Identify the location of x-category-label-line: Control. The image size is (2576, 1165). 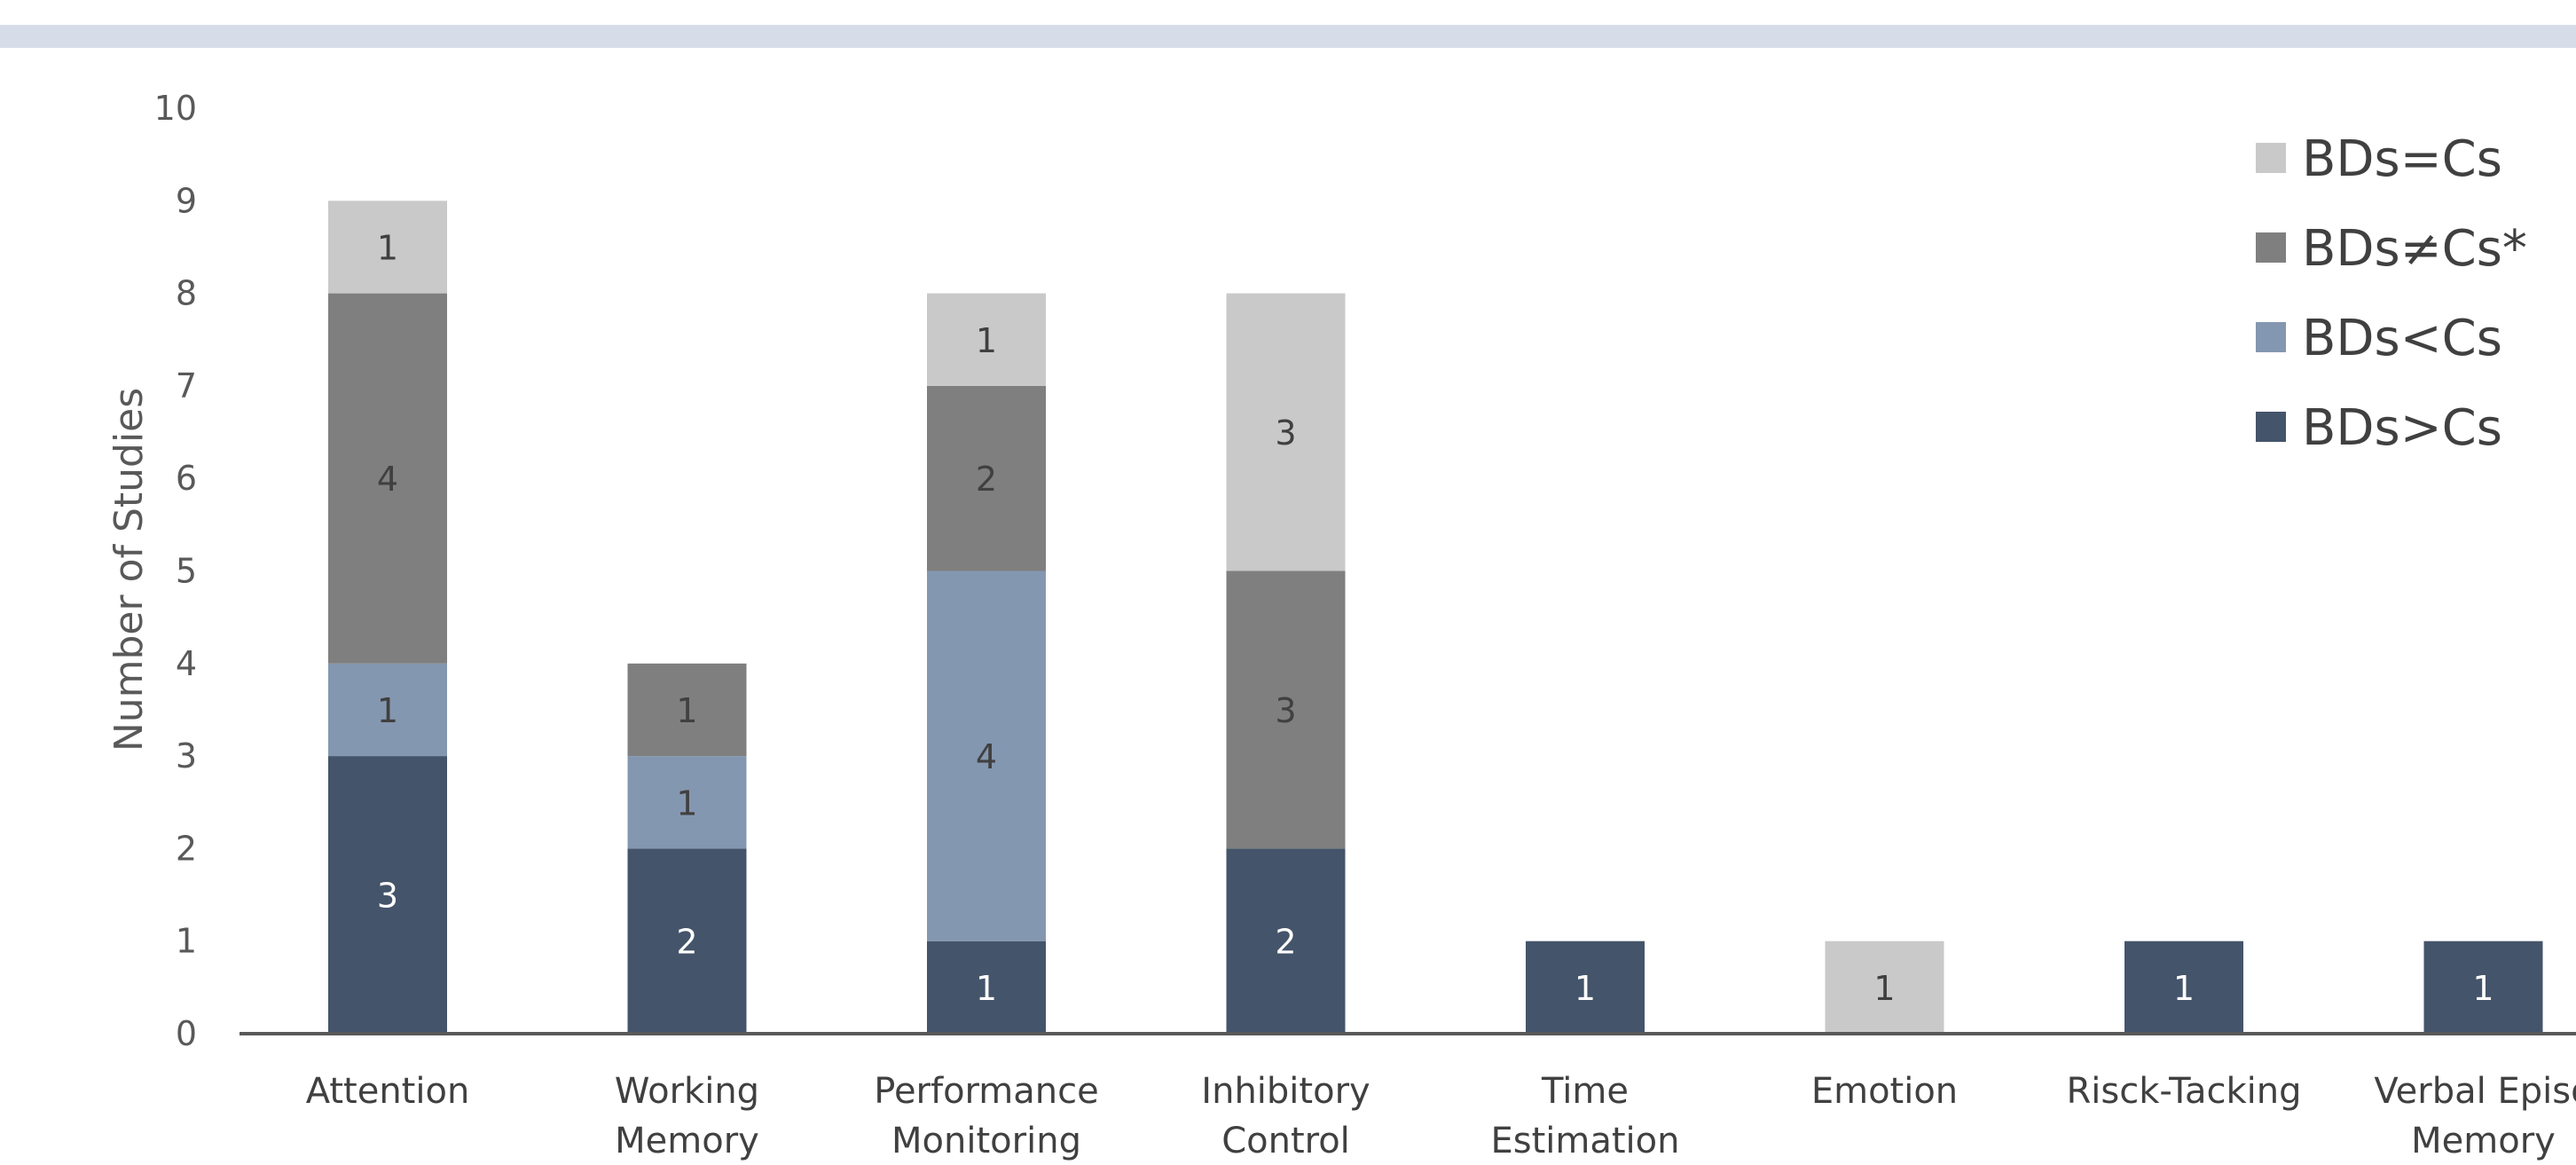
(1285, 1141).